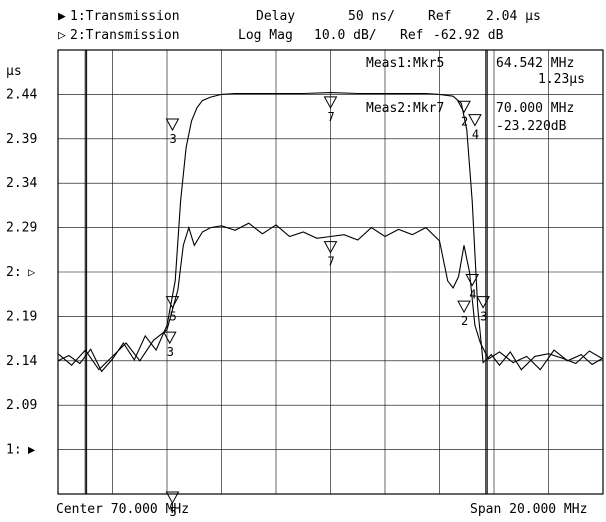  What do you see at coordinates (21, 361) in the screenshot?
I see `y-tick-label: 2.14` at bounding box center [21, 361].